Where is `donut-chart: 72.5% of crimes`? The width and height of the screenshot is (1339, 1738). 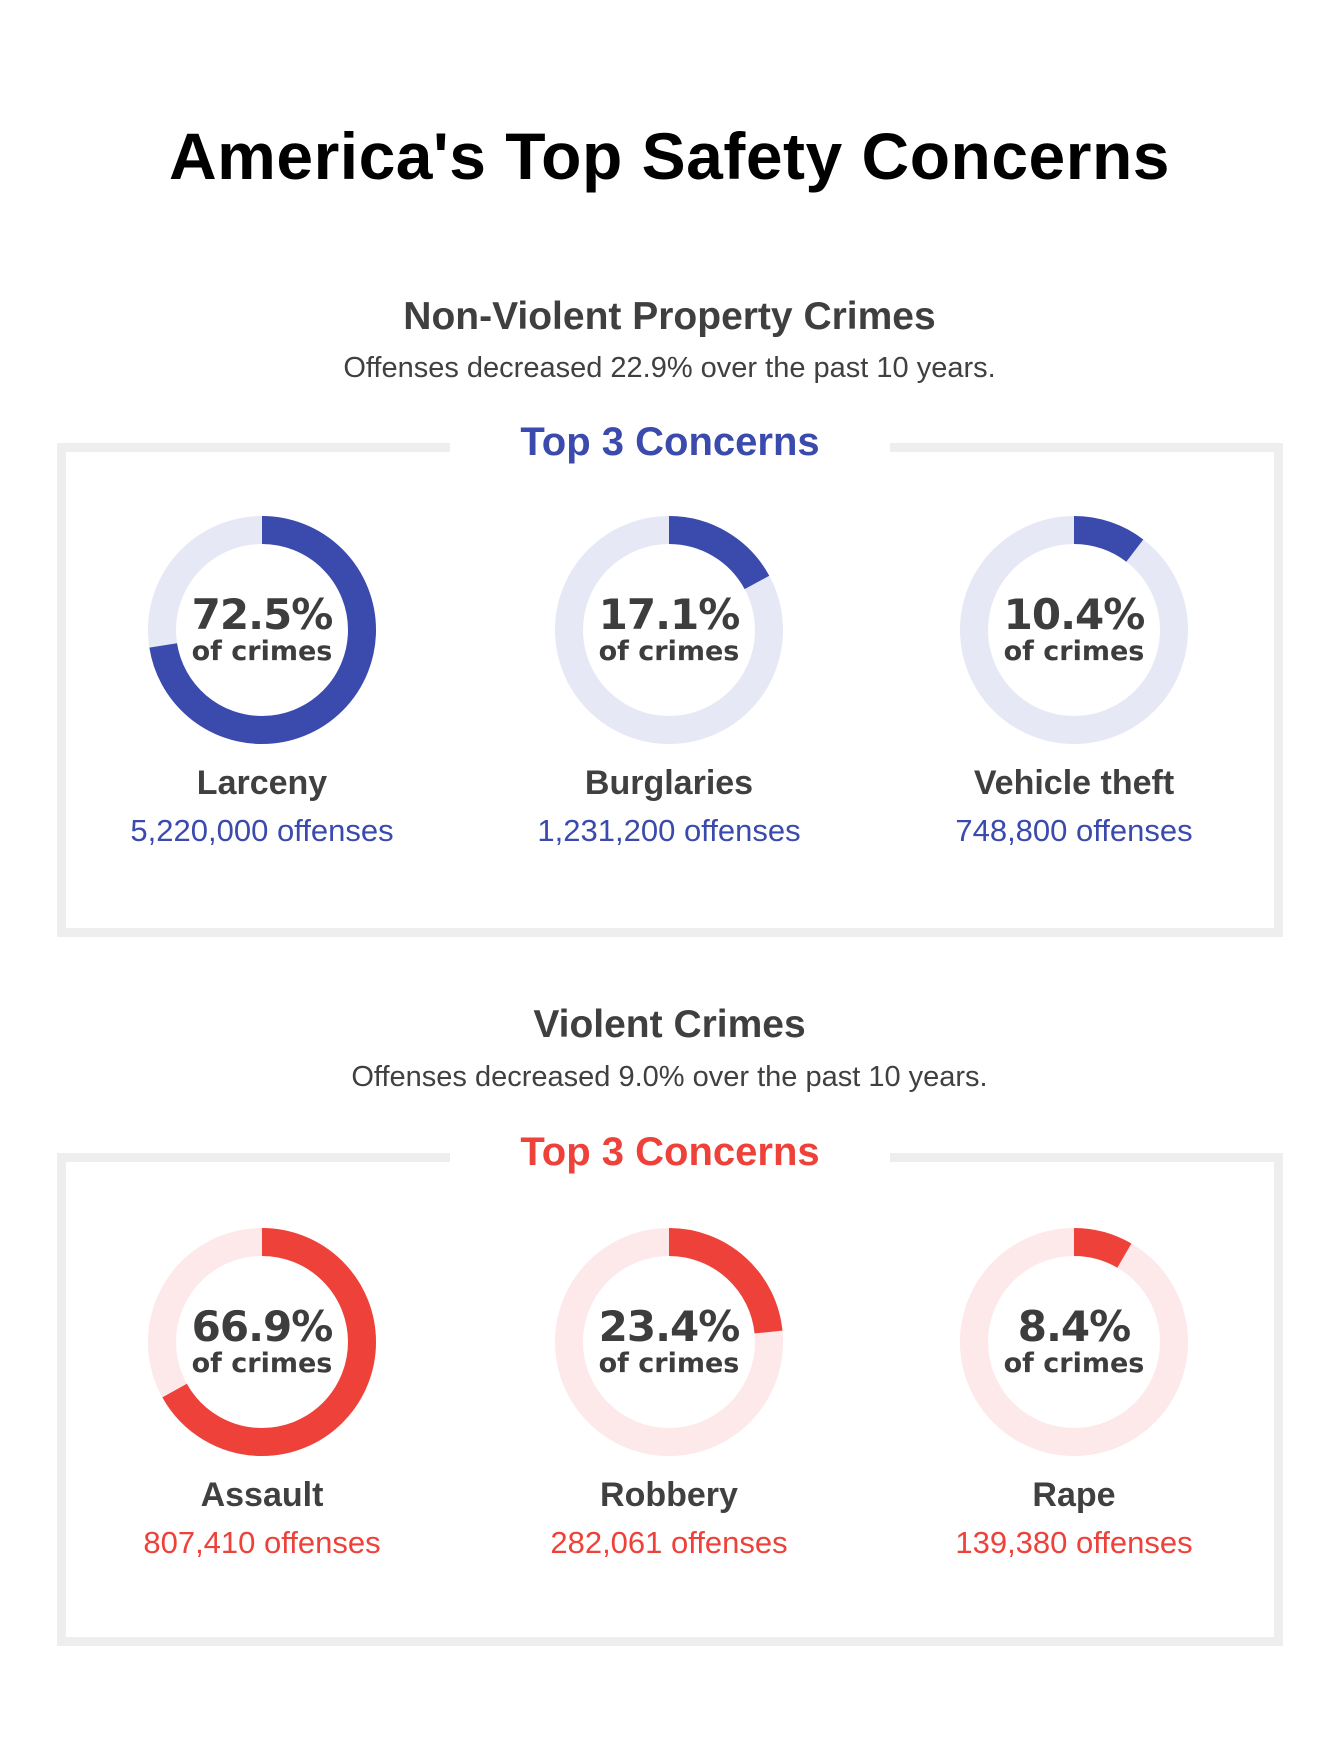
donut-chart: 72.5% of crimes is located at coordinates (262, 630).